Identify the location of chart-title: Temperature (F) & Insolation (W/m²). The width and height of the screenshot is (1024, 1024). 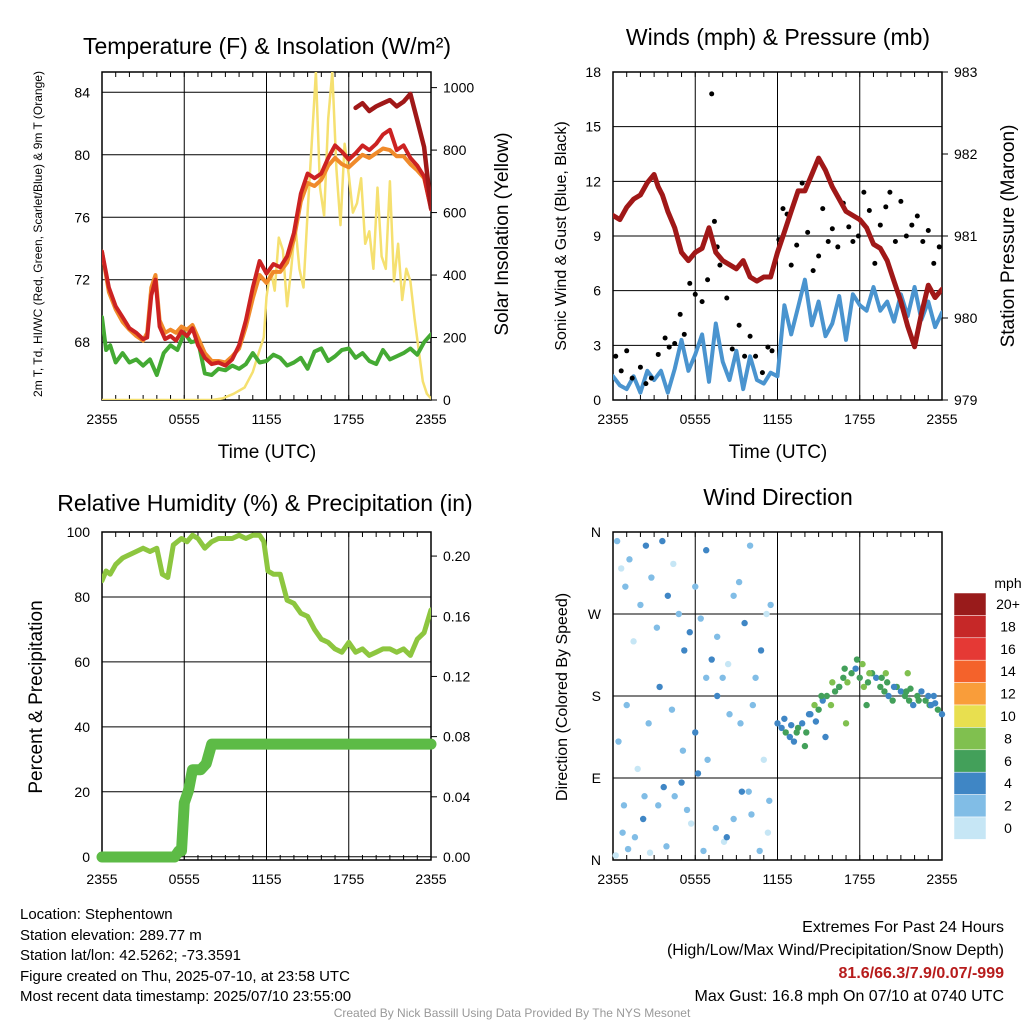
(267, 46).